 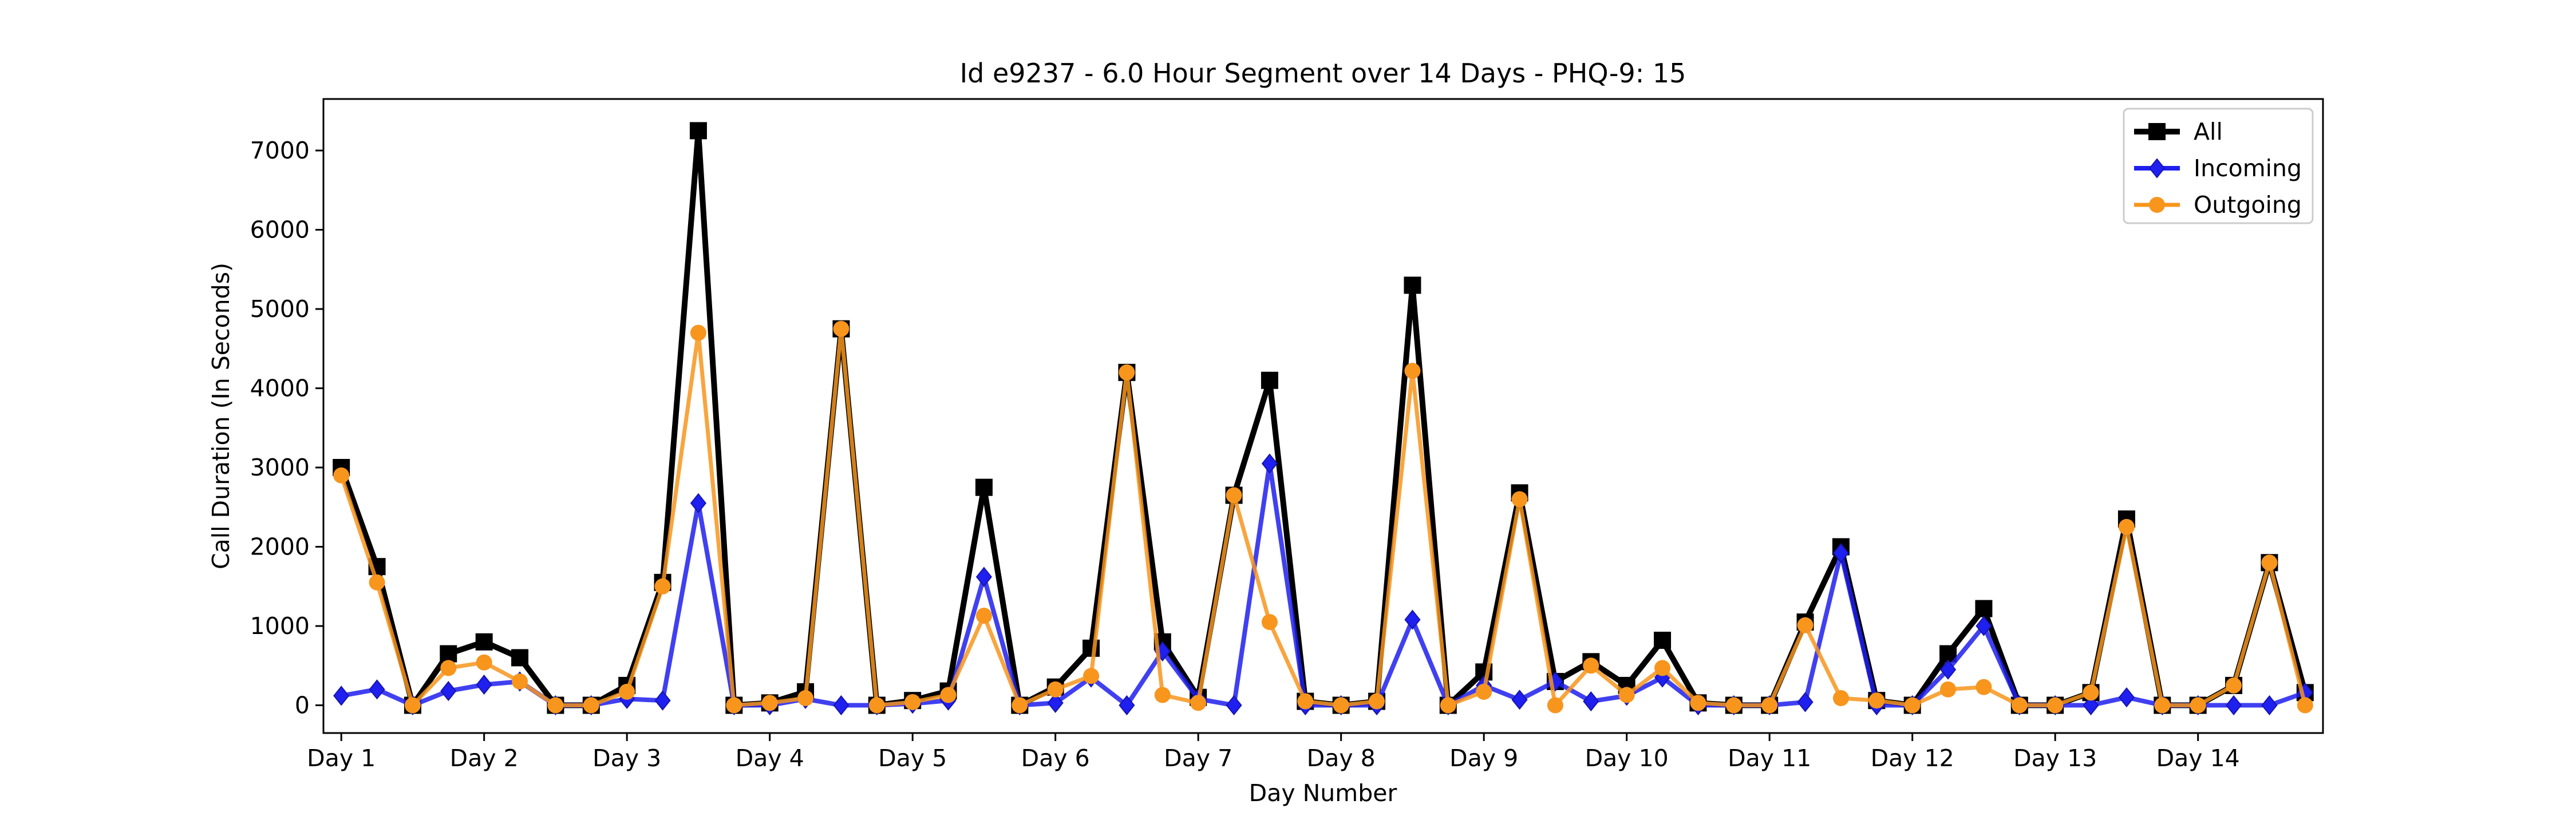 I want to click on y-tick-label: 5000, so click(x=280, y=309).